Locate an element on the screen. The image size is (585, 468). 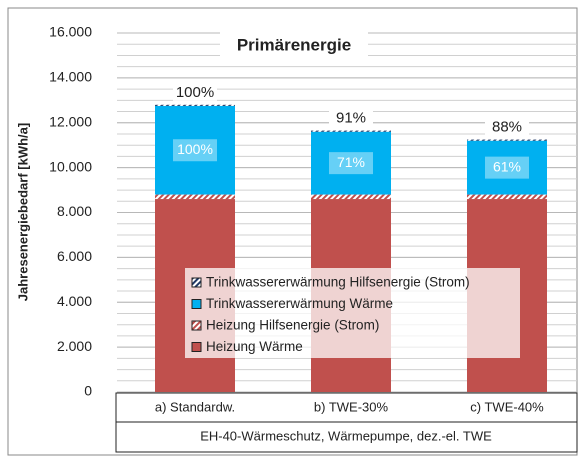
chart-title: Primärenergie is located at coordinates (294, 44).